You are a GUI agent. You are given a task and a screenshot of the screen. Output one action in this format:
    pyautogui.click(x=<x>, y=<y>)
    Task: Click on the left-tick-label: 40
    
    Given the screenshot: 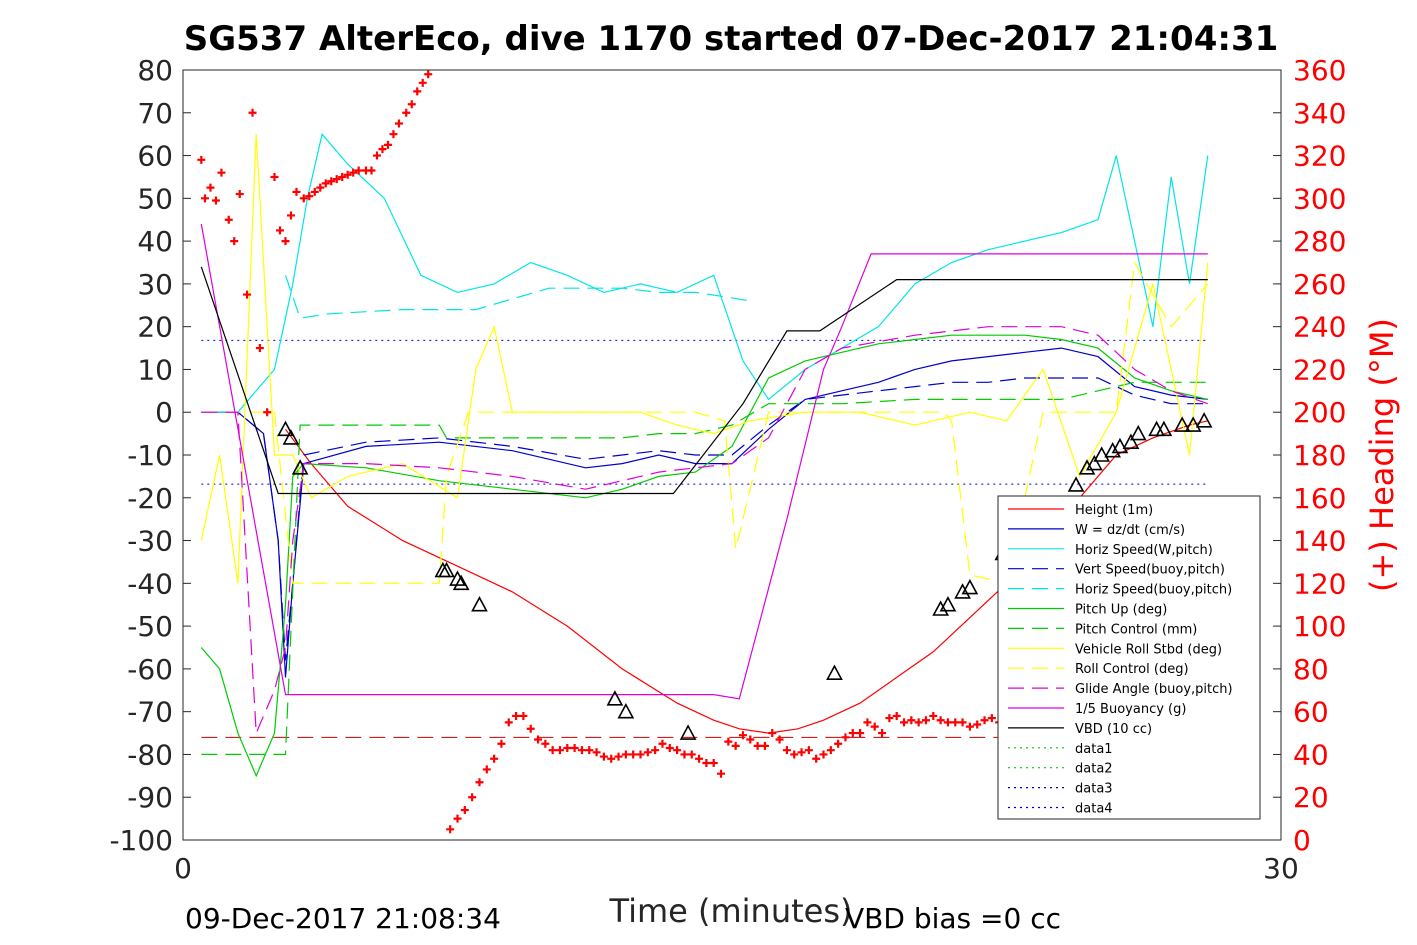 What is the action you would take?
    pyautogui.click(x=155, y=241)
    